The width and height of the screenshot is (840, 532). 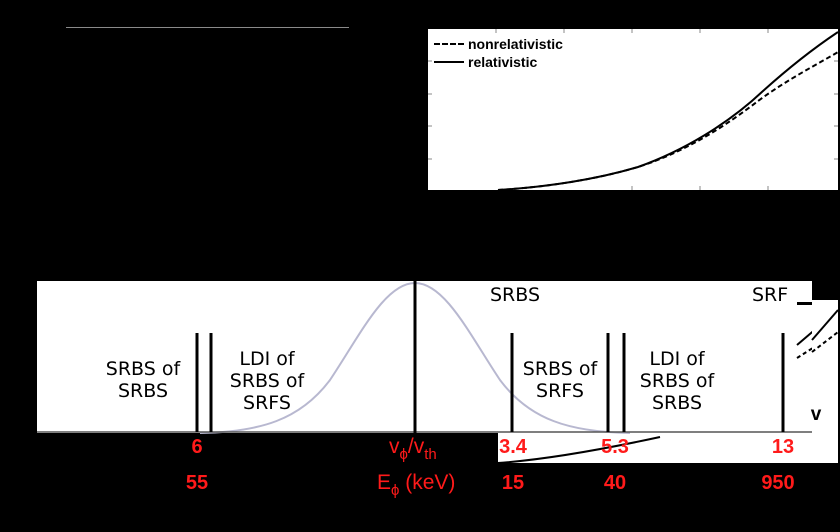 I want to click on tick-e-950: 950, so click(x=778, y=483).